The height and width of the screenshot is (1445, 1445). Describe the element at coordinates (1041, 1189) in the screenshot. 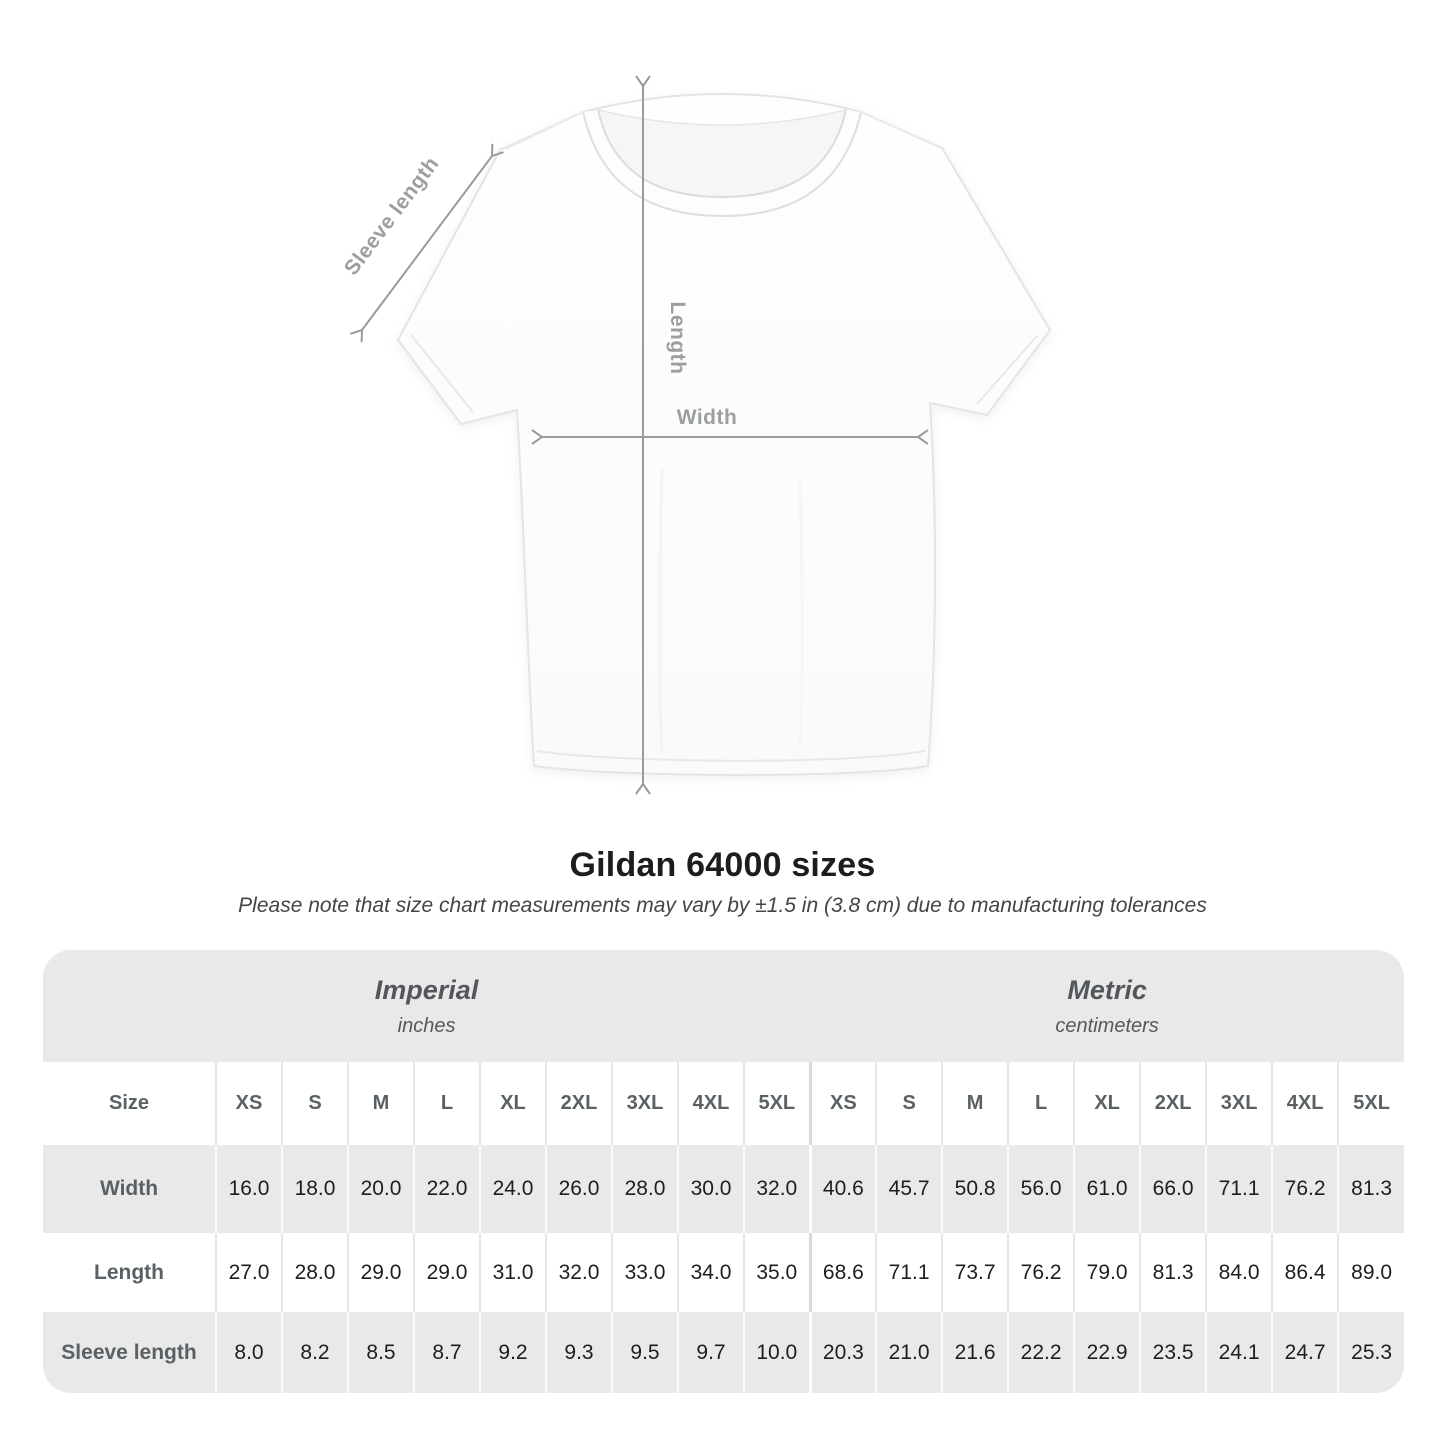

I see `table-cell: 56.0` at that location.